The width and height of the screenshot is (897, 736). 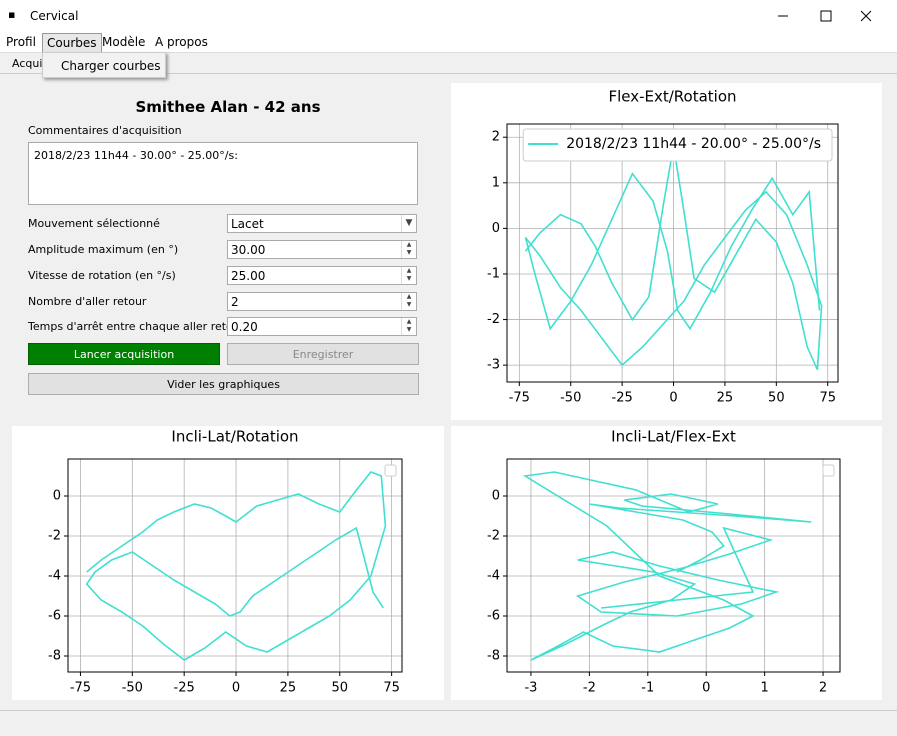 What do you see at coordinates (105, 130) in the screenshot?
I see `comments-label: Commentaires d'acquisition` at bounding box center [105, 130].